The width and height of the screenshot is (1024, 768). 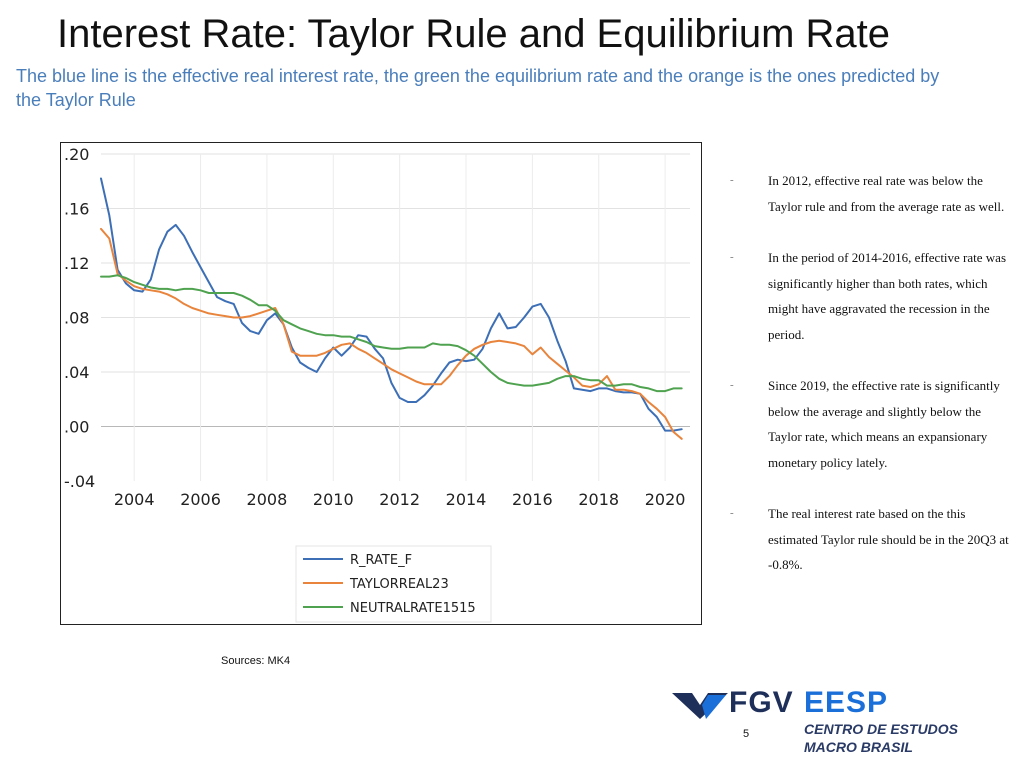 I want to click on y-tick-label: .08, so click(x=76, y=318).